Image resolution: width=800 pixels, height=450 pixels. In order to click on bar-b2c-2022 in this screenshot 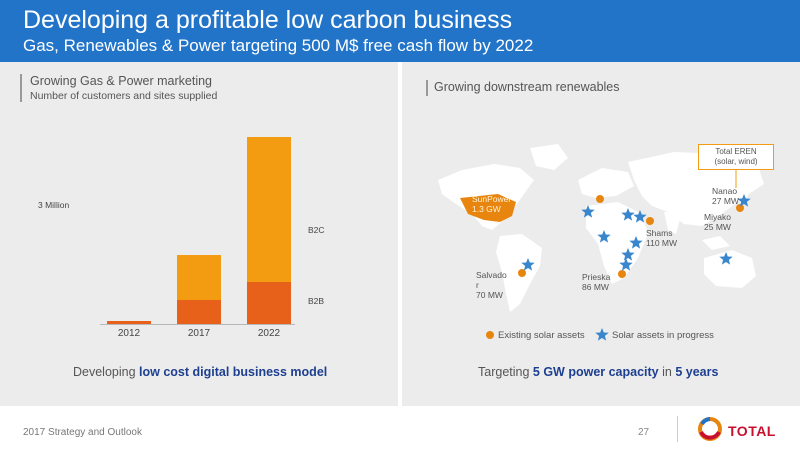, I will do `click(269, 209)`.